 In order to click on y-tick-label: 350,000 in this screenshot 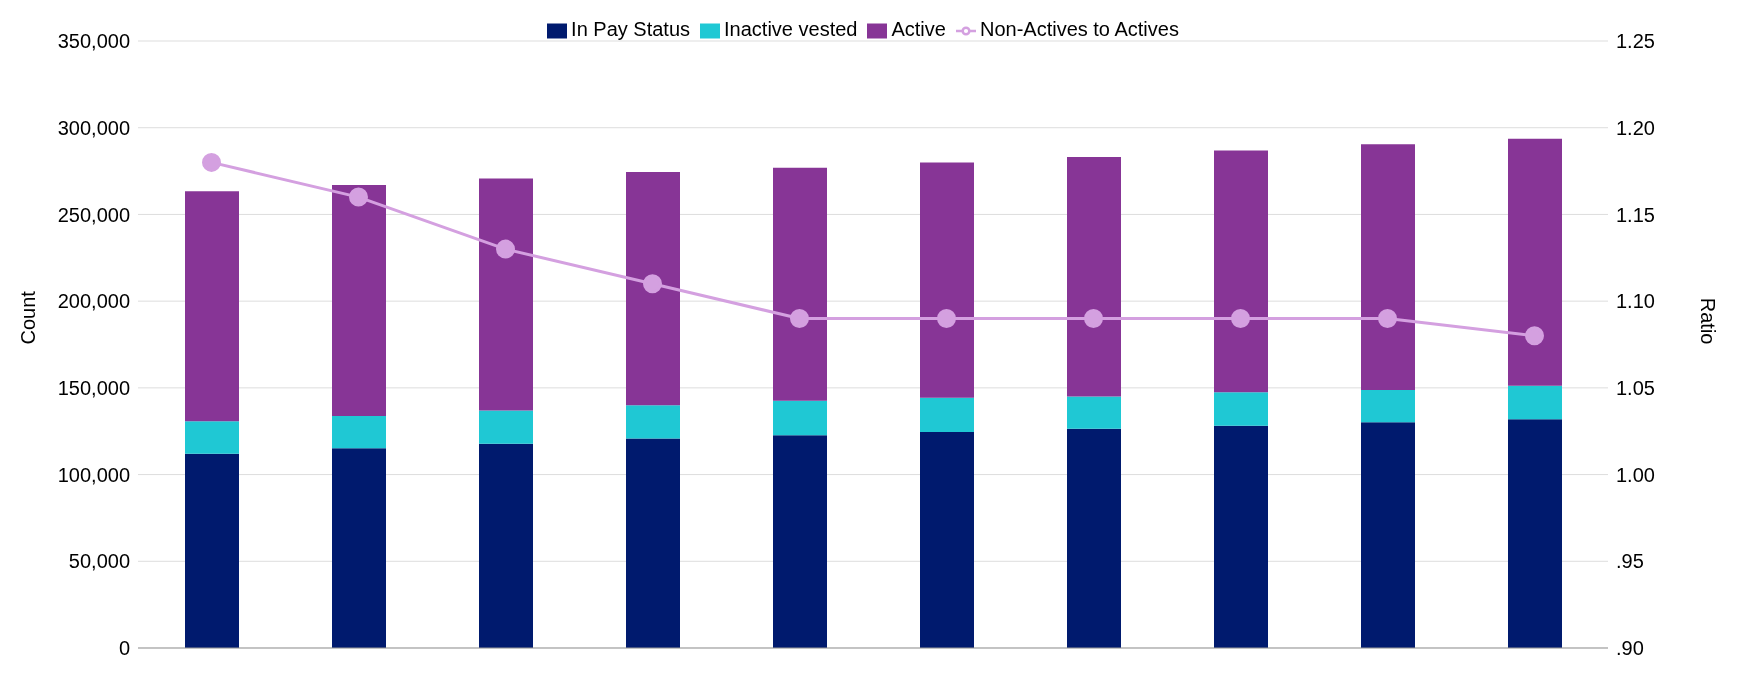, I will do `click(93, 41)`.